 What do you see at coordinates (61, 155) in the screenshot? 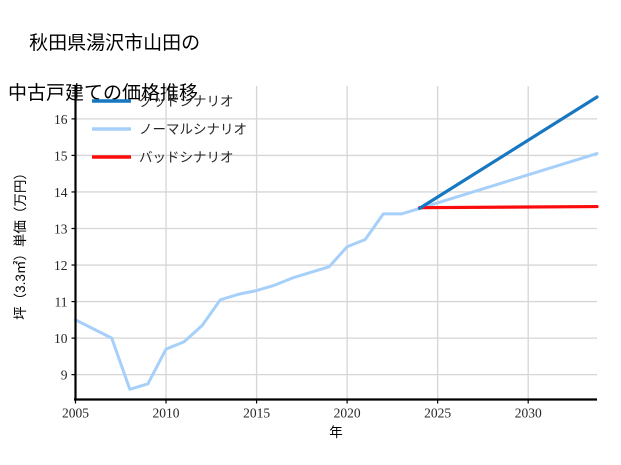
I see `y-tick-label: 15` at bounding box center [61, 155].